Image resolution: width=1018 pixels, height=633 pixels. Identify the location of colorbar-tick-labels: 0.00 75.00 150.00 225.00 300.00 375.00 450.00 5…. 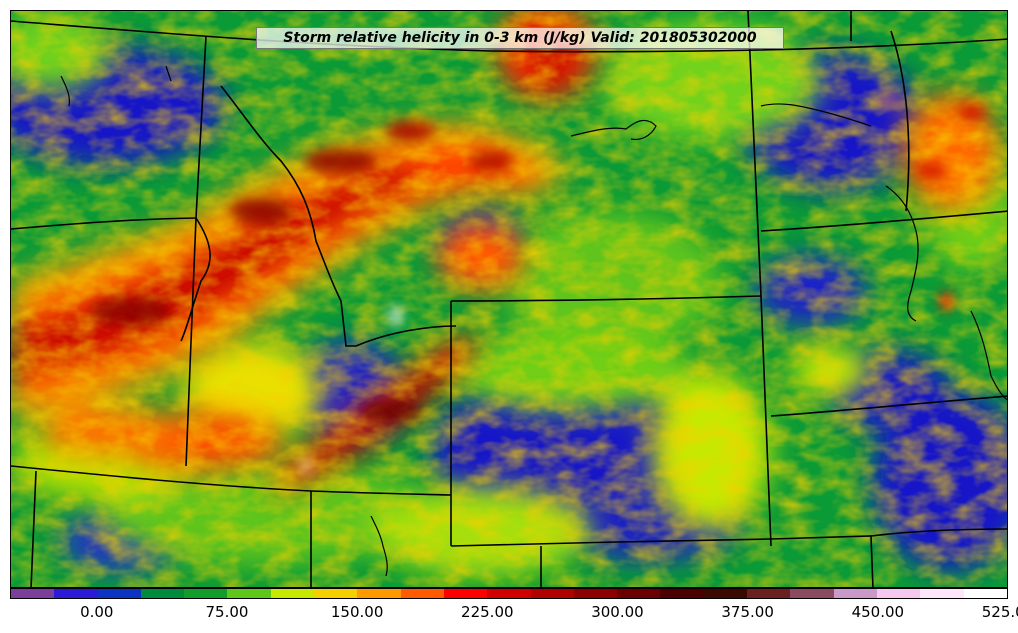
(514, 612).